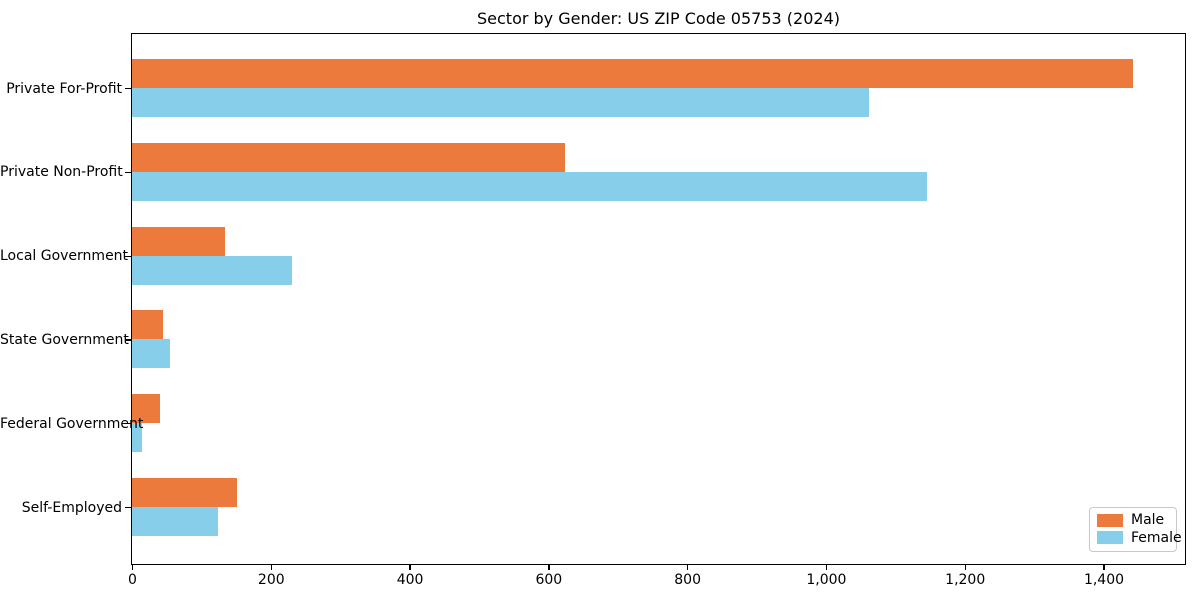 The height and width of the screenshot is (600, 1200). I want to click on x-axis-label: 1,400, so click(1104, 579).